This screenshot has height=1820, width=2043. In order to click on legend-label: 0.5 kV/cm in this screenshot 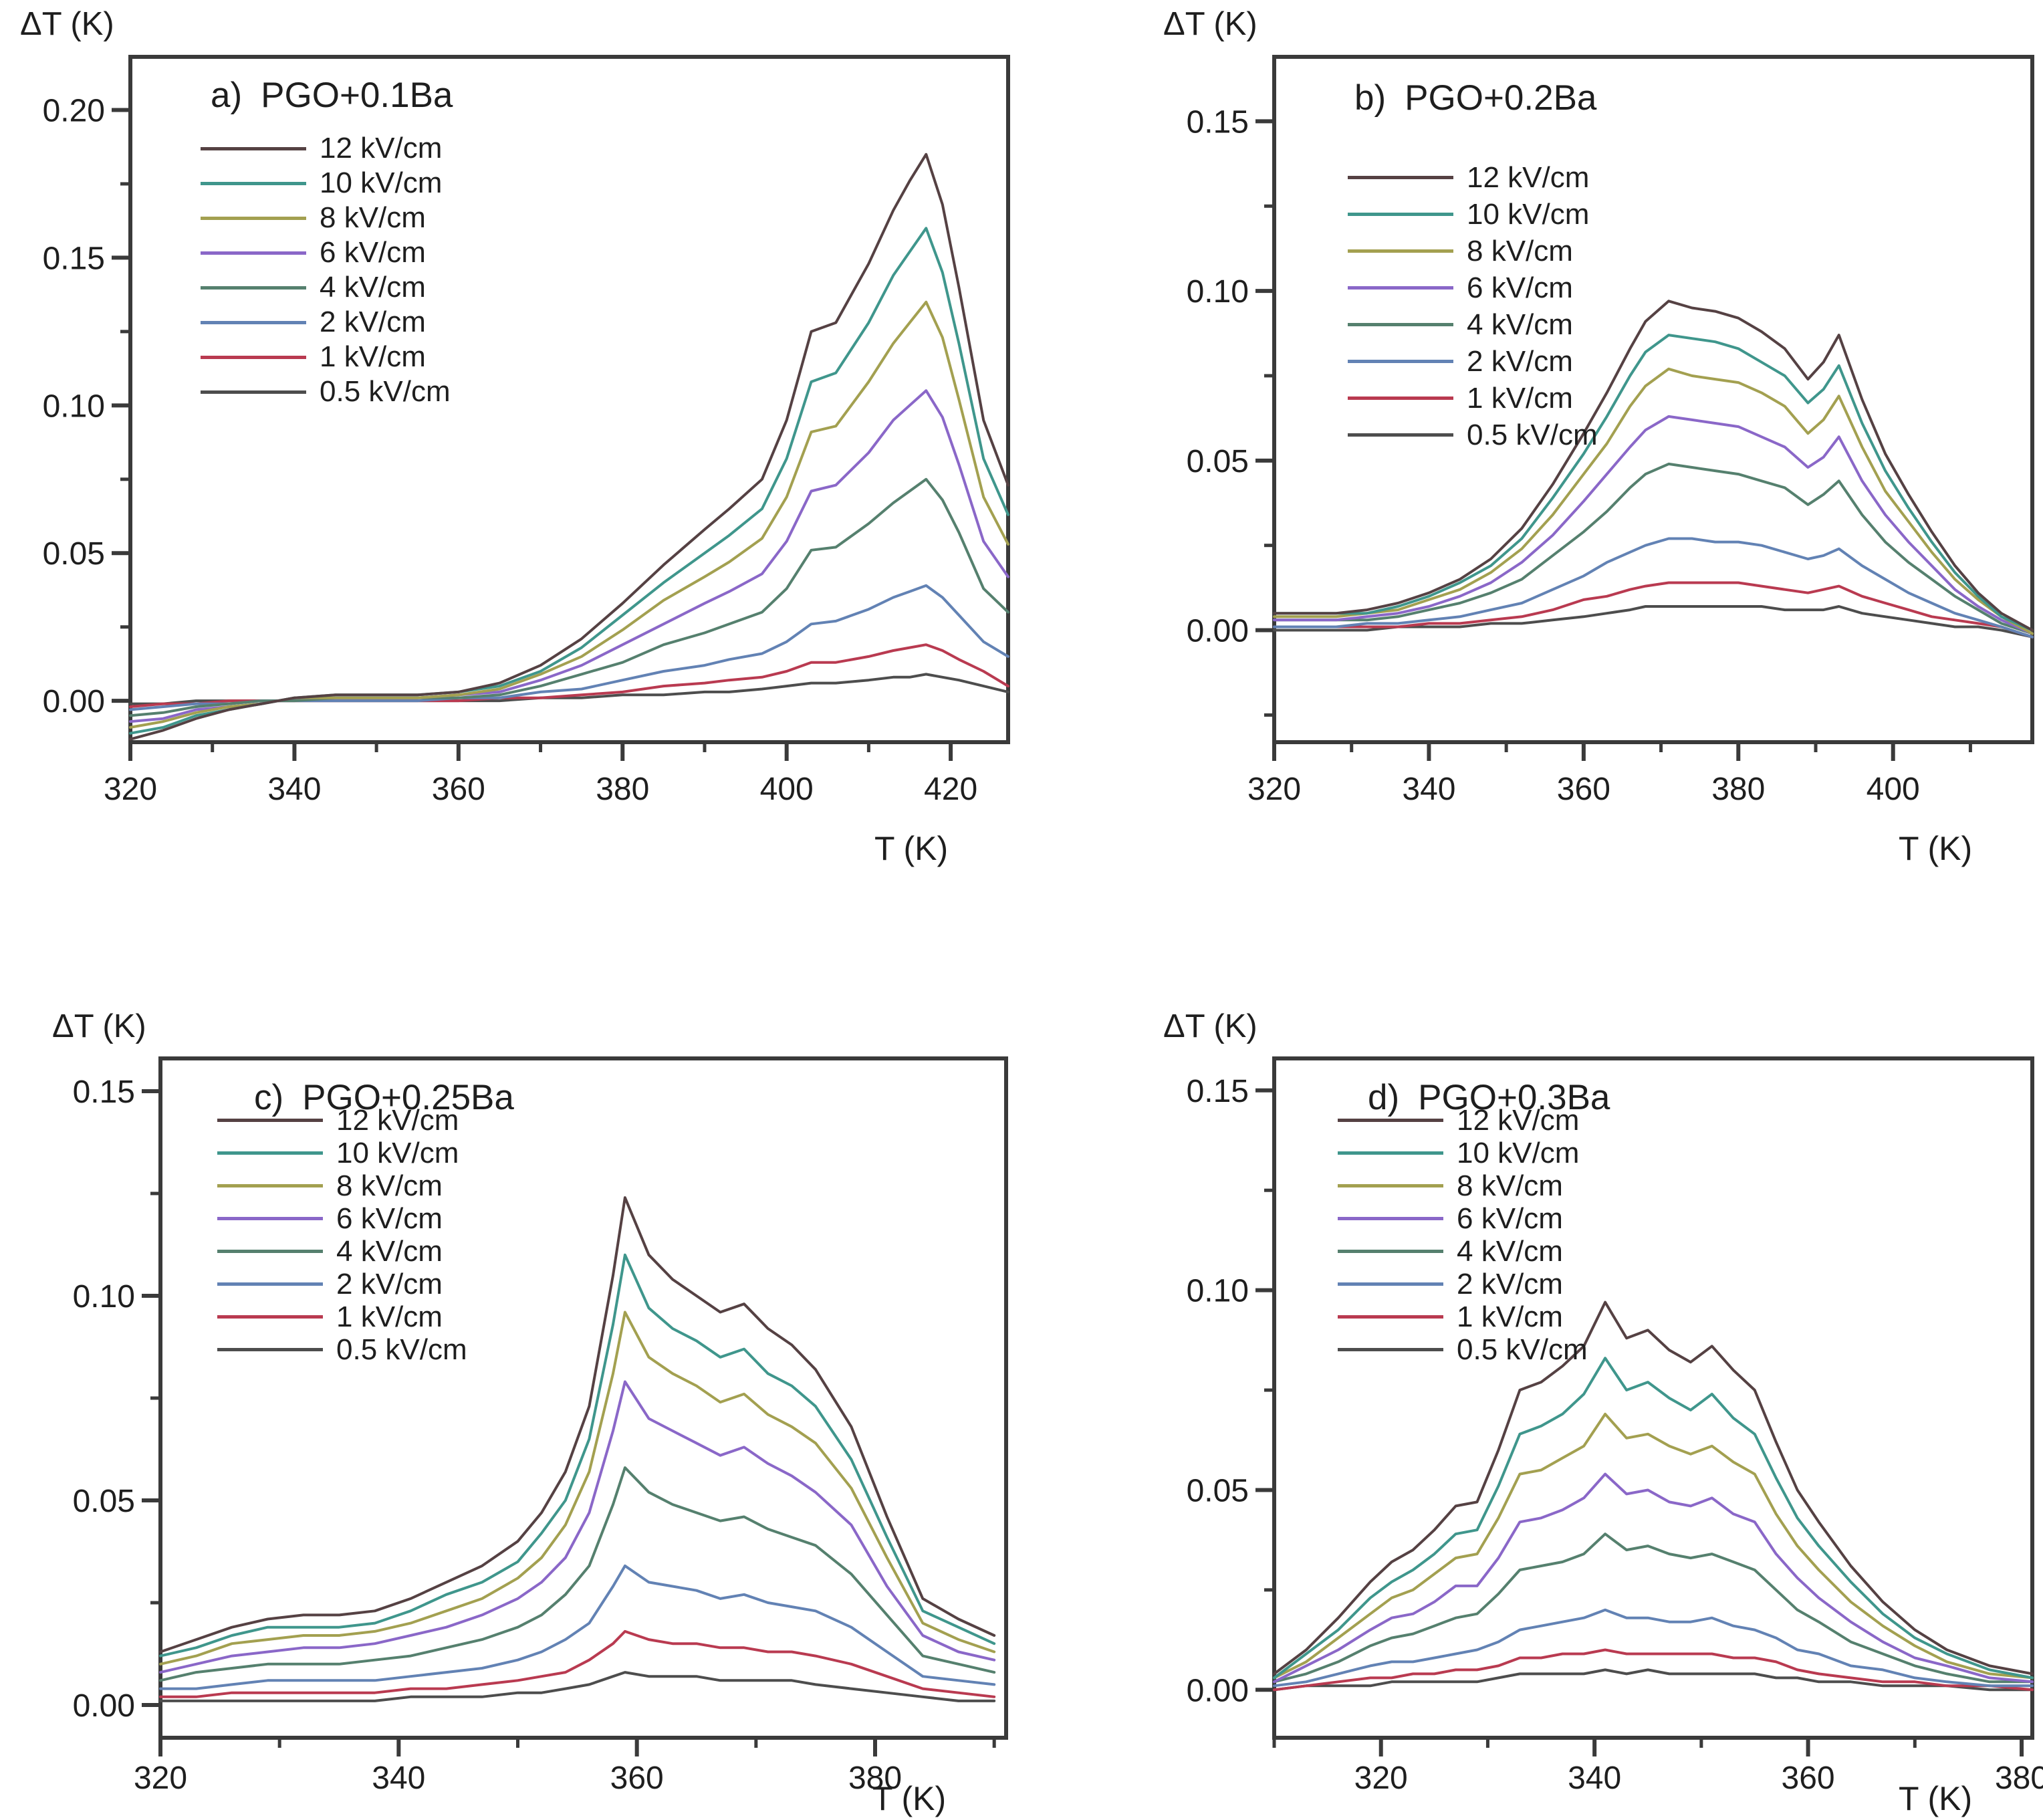, I will do `click(1522, 1349)`.